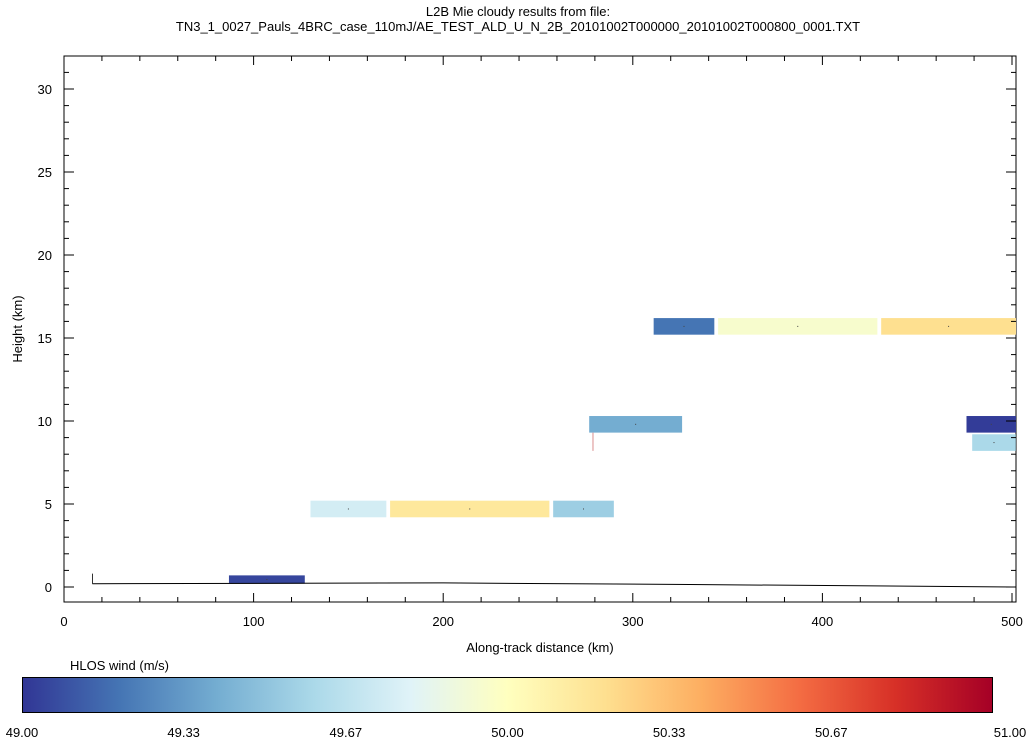  I want to click on x-tick-label: 300, so click(633, 621).